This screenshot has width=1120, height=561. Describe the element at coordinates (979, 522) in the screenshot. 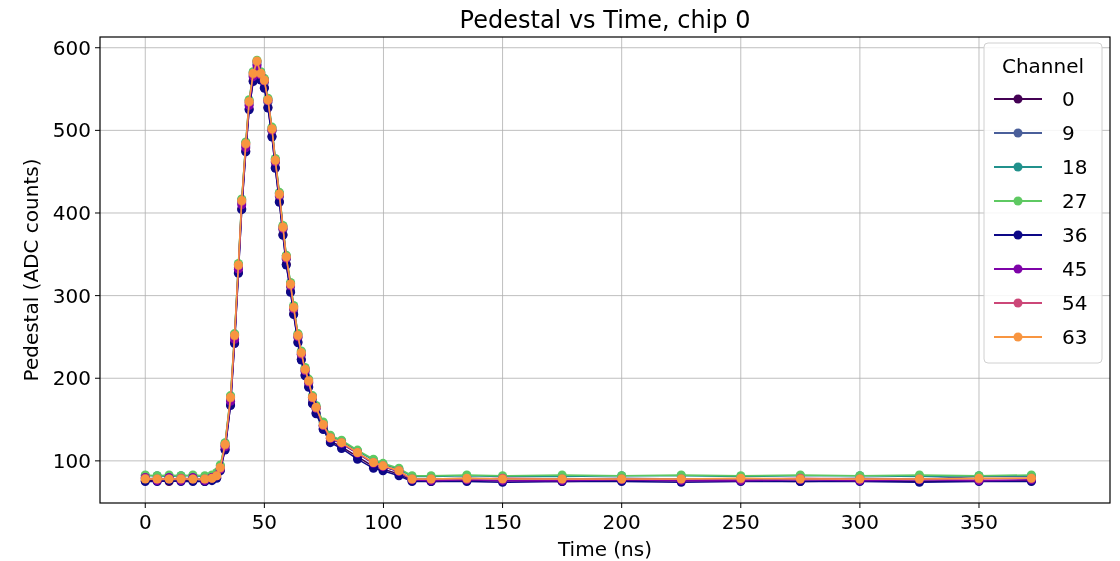

I see `x-tick-label: 350` at that location.